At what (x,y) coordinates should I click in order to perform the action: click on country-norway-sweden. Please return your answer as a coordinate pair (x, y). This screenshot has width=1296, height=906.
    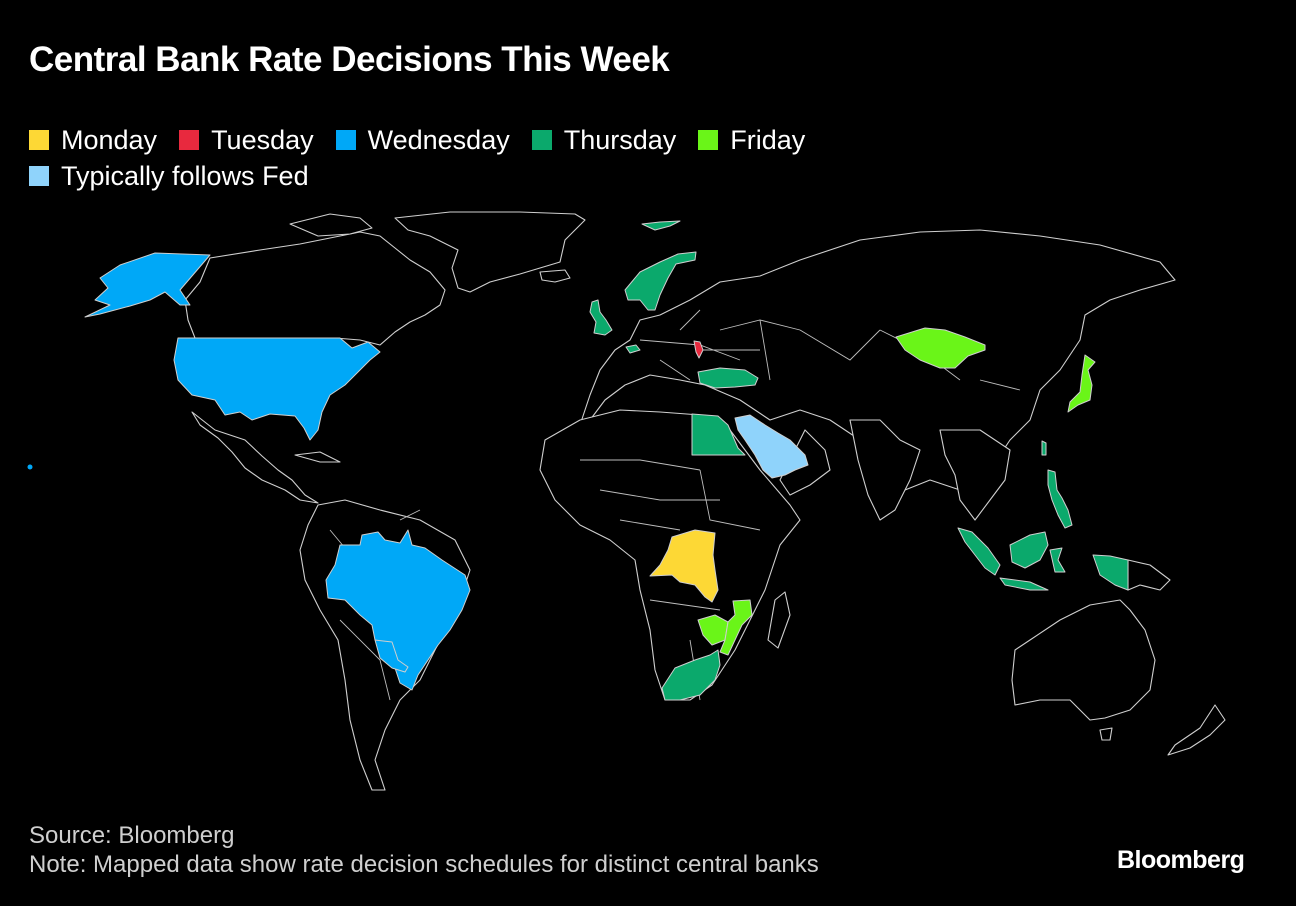
    Looking at the image, I should click on (660, 281).